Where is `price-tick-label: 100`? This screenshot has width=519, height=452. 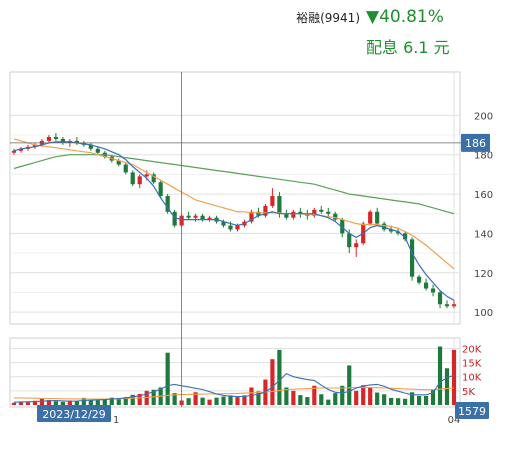
price-tick-label: 100 is located at coordinates (483, 313).